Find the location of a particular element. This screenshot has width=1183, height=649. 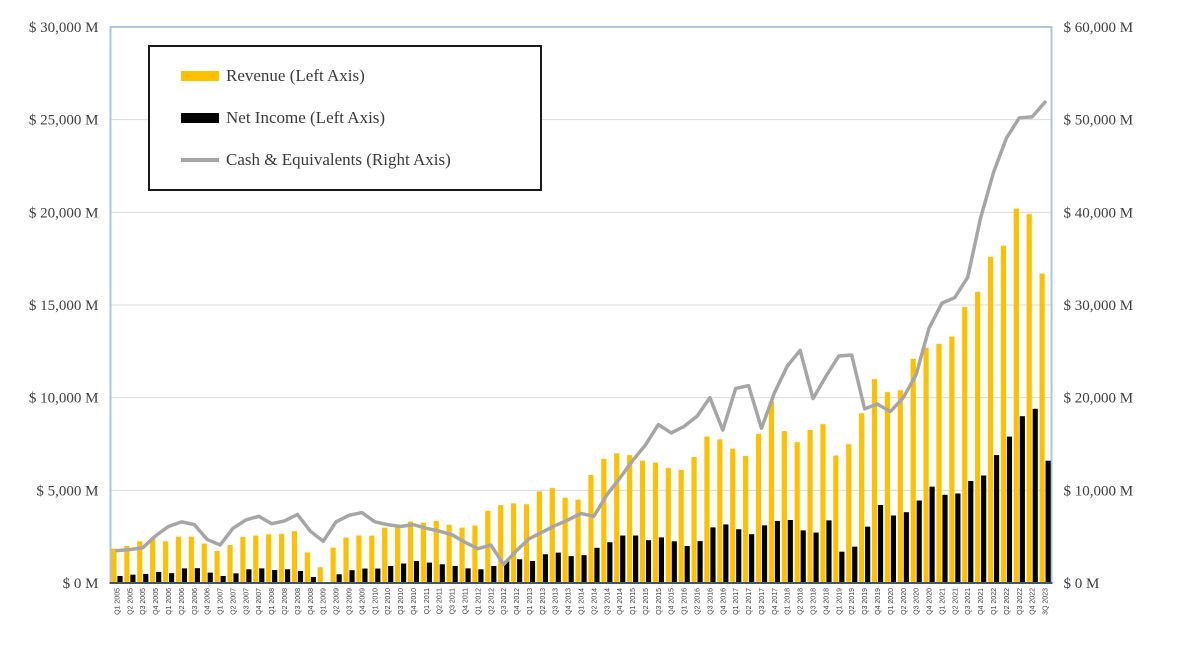

x-axis-tick-label: Q1 2008 is located at coordinates (272, 601).